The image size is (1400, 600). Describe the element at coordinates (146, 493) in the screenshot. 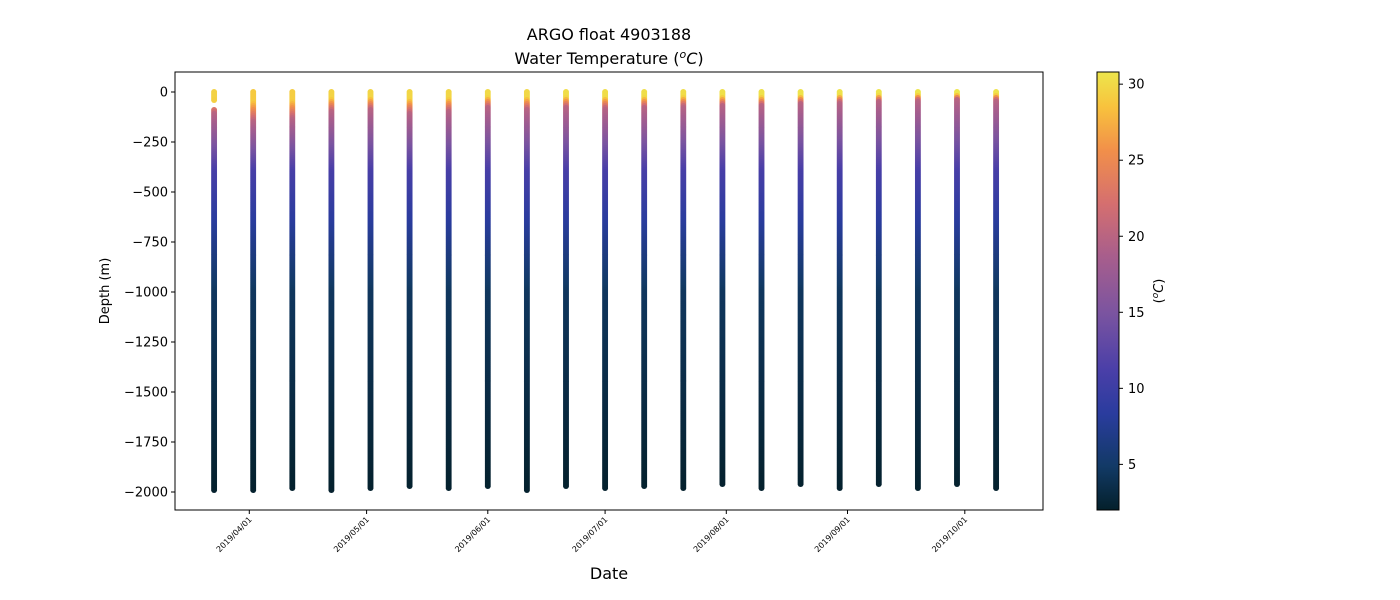

I see `y-tick-label: −2000` at that location.